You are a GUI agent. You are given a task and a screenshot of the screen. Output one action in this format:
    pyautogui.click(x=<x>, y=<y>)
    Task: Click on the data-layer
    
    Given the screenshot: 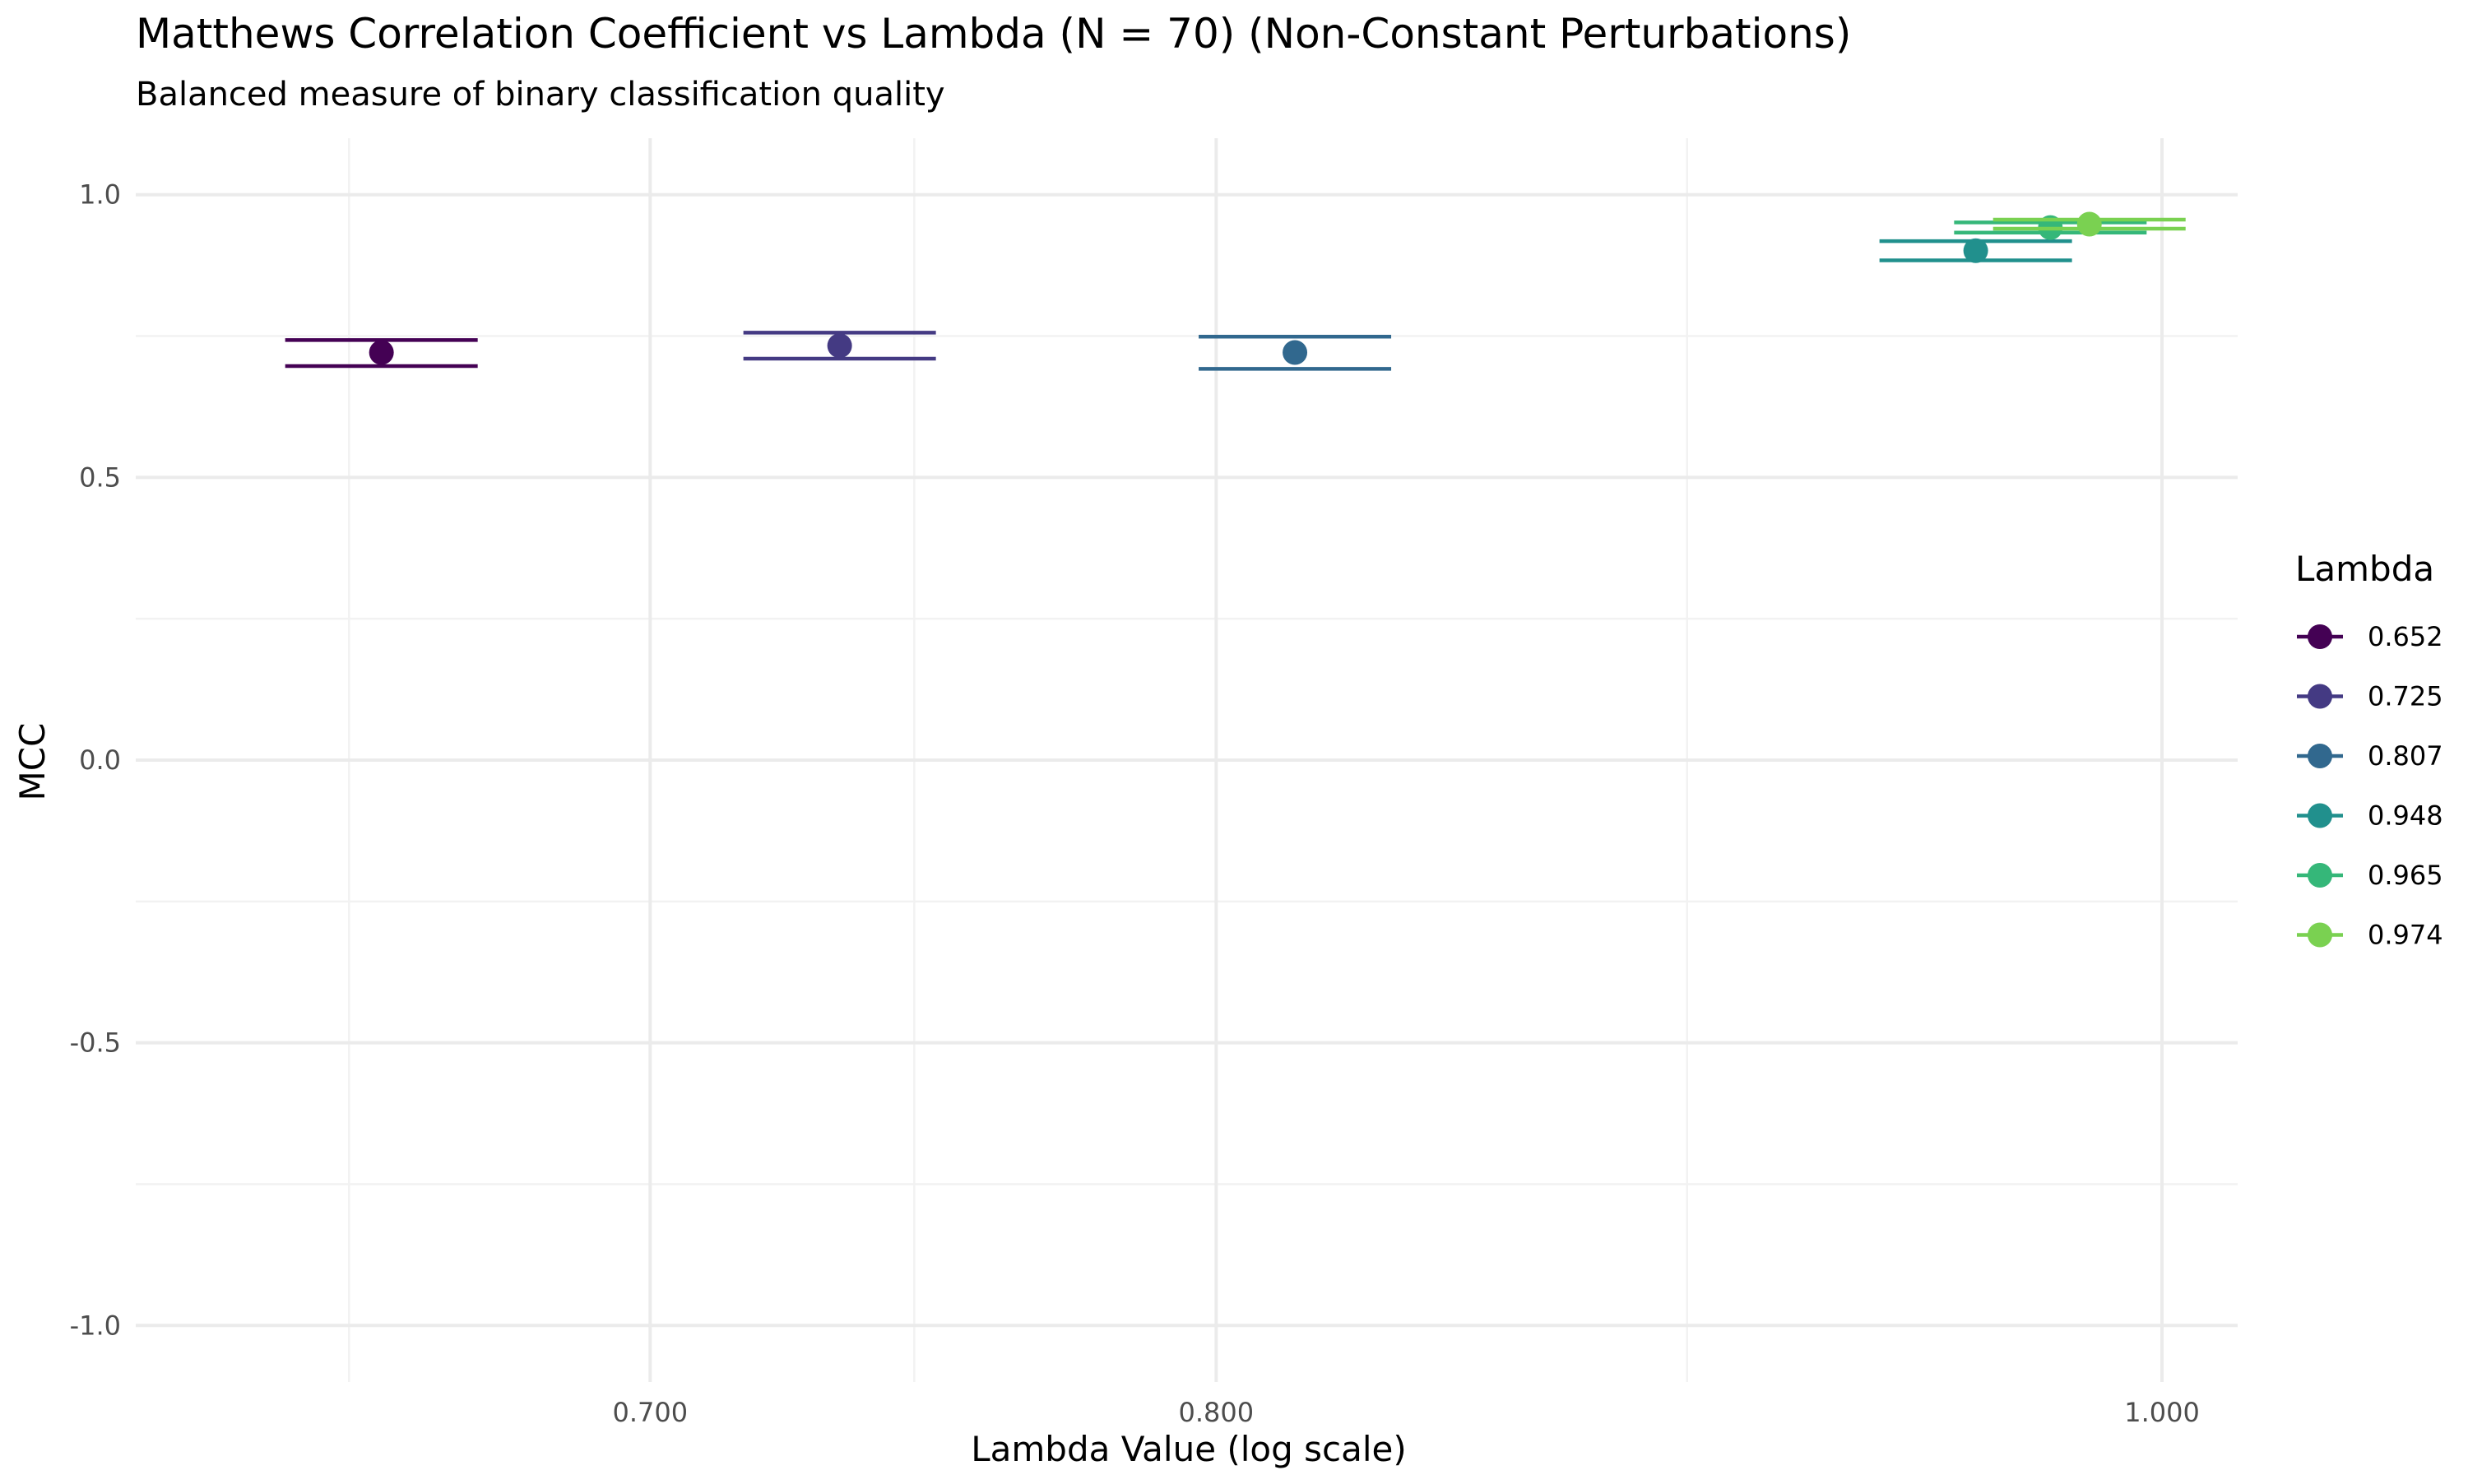 What is the action you would take?
    pyautogui.click(x=1235, y=291)
    